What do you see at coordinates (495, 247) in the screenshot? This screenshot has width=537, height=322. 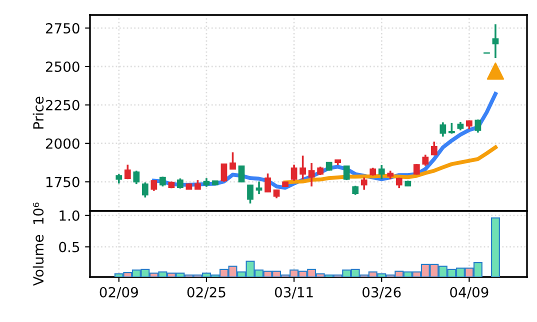 I see `bar` at bounding box center [495, 247].